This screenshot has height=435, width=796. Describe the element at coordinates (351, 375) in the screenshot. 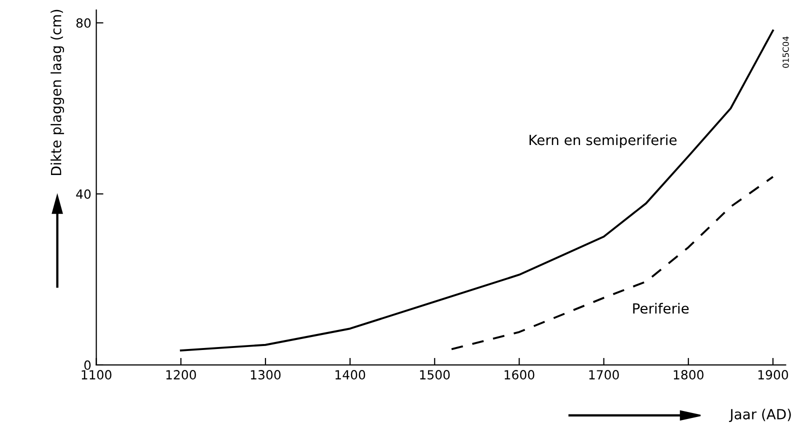

I see `x-tick-label: 1400` at that location.